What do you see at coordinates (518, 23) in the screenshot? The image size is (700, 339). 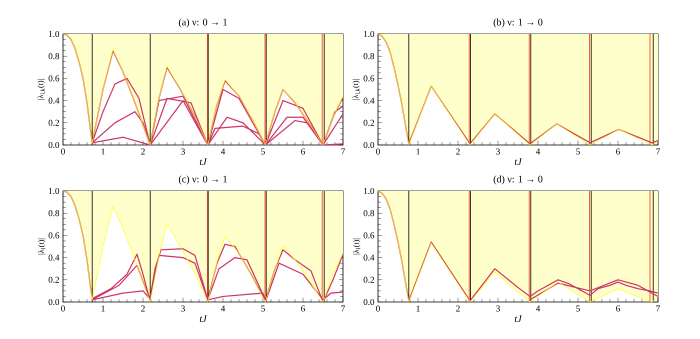 I see `chart-title: (b) ν: 1 → 0` at bounding box center [518, 23].